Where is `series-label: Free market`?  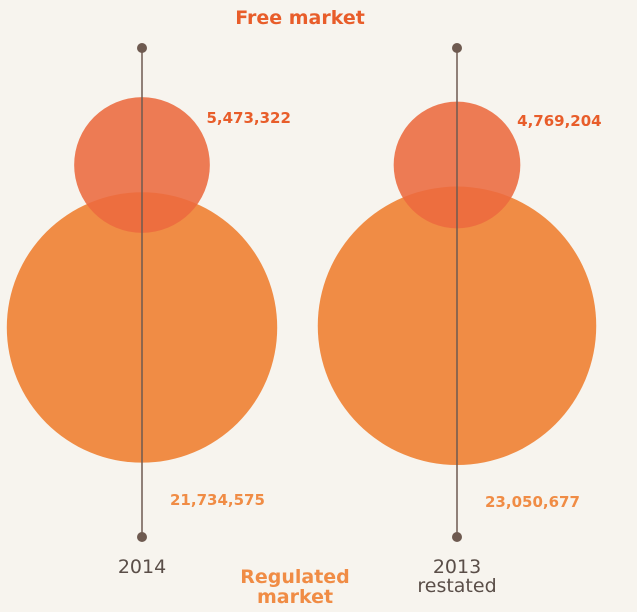
series-label: Free market is located at coordinates (300, 18).